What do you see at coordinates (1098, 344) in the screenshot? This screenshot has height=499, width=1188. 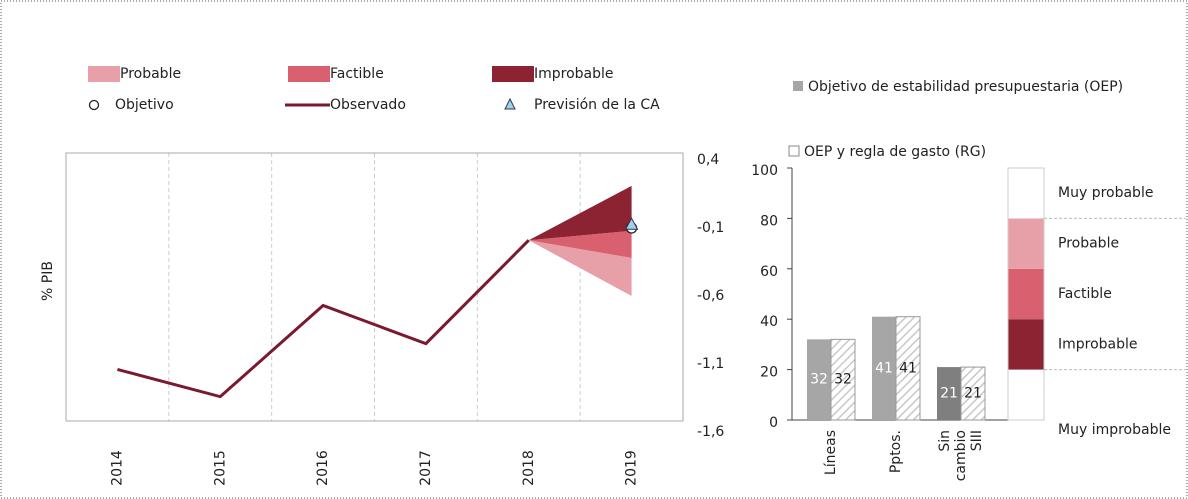 I see `scale-label: Improbable` at bounding box center [1098, 344].